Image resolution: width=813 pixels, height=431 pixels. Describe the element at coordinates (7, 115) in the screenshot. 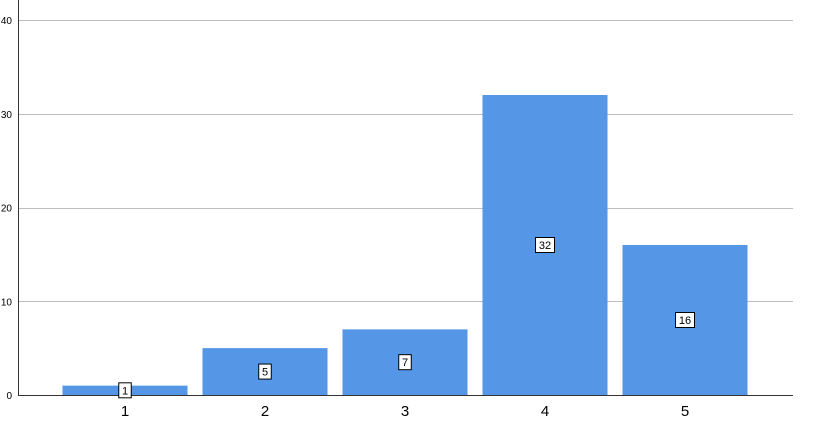

I see `y-tick-label: 30` at that location.